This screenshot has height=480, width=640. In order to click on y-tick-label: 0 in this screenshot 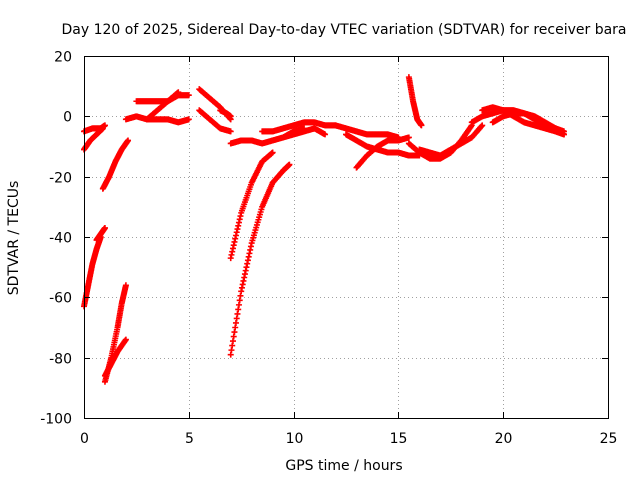, I will do `click(67, 118)`.